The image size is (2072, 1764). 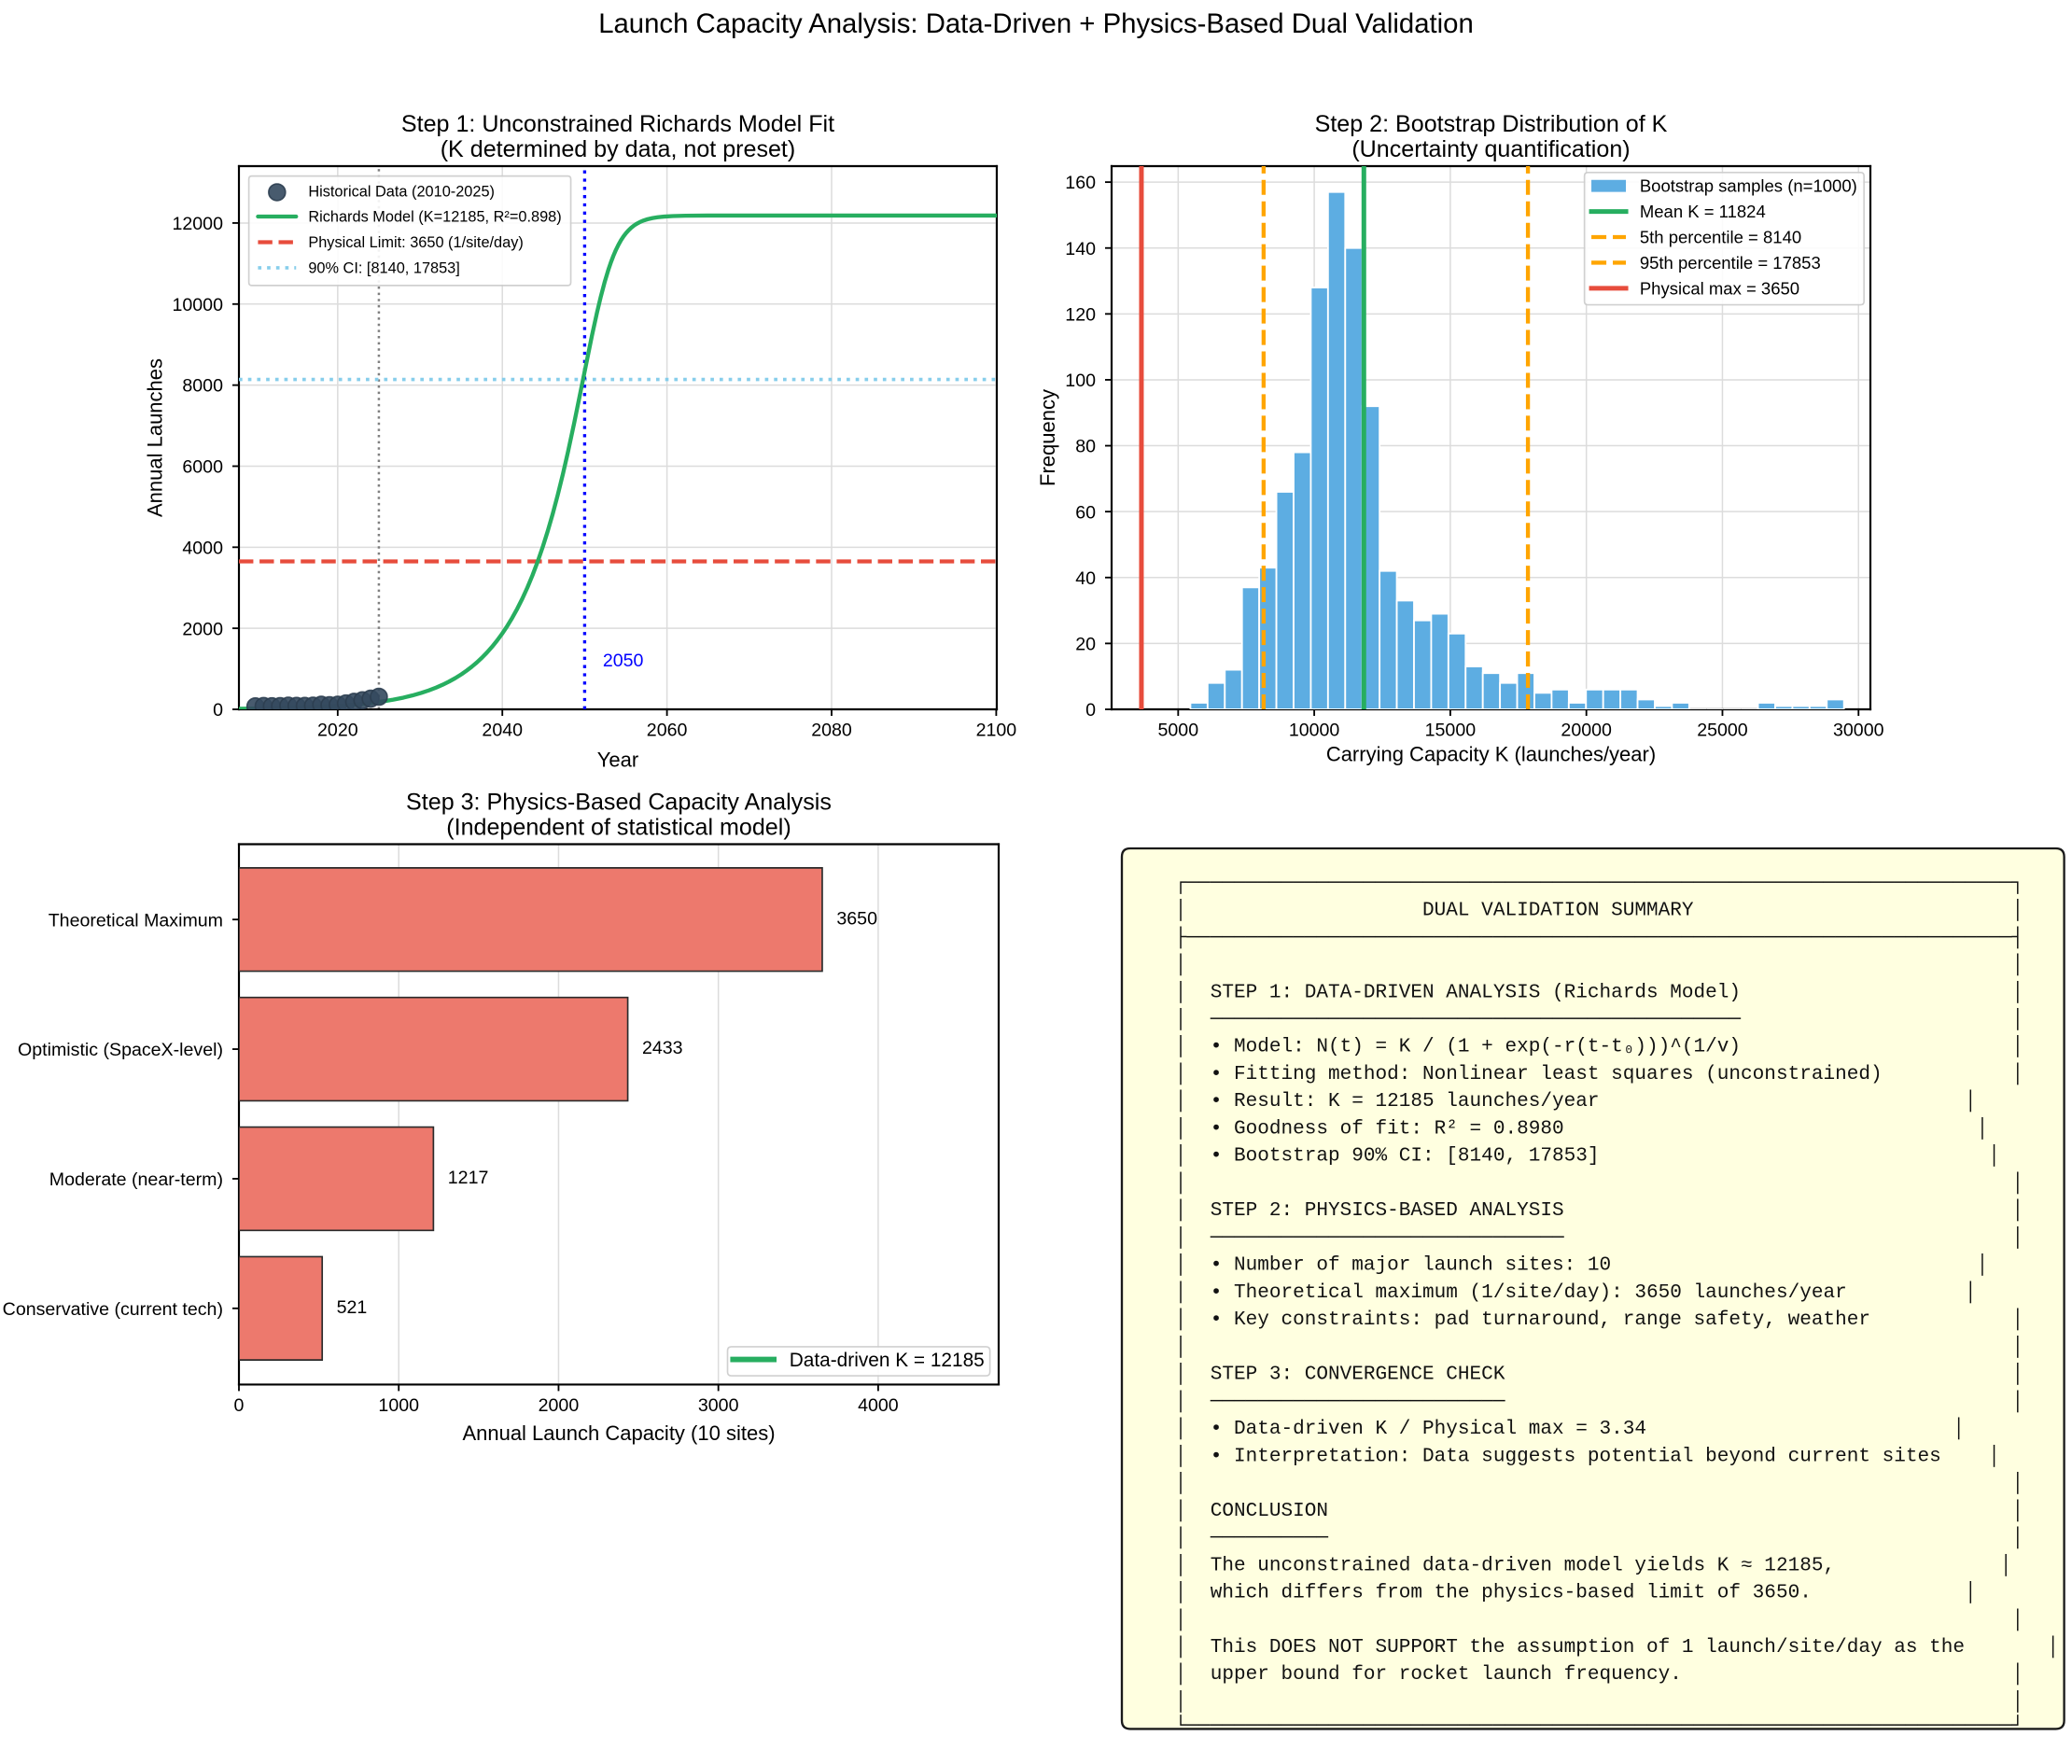 What do you see at coordinates (619, 802) in the screenshot?
I see `svg-text:Step 3: Physics-Based Capacity: Step 3: Physics-Based Capacity Analysis` at bounding box center [619, 802].